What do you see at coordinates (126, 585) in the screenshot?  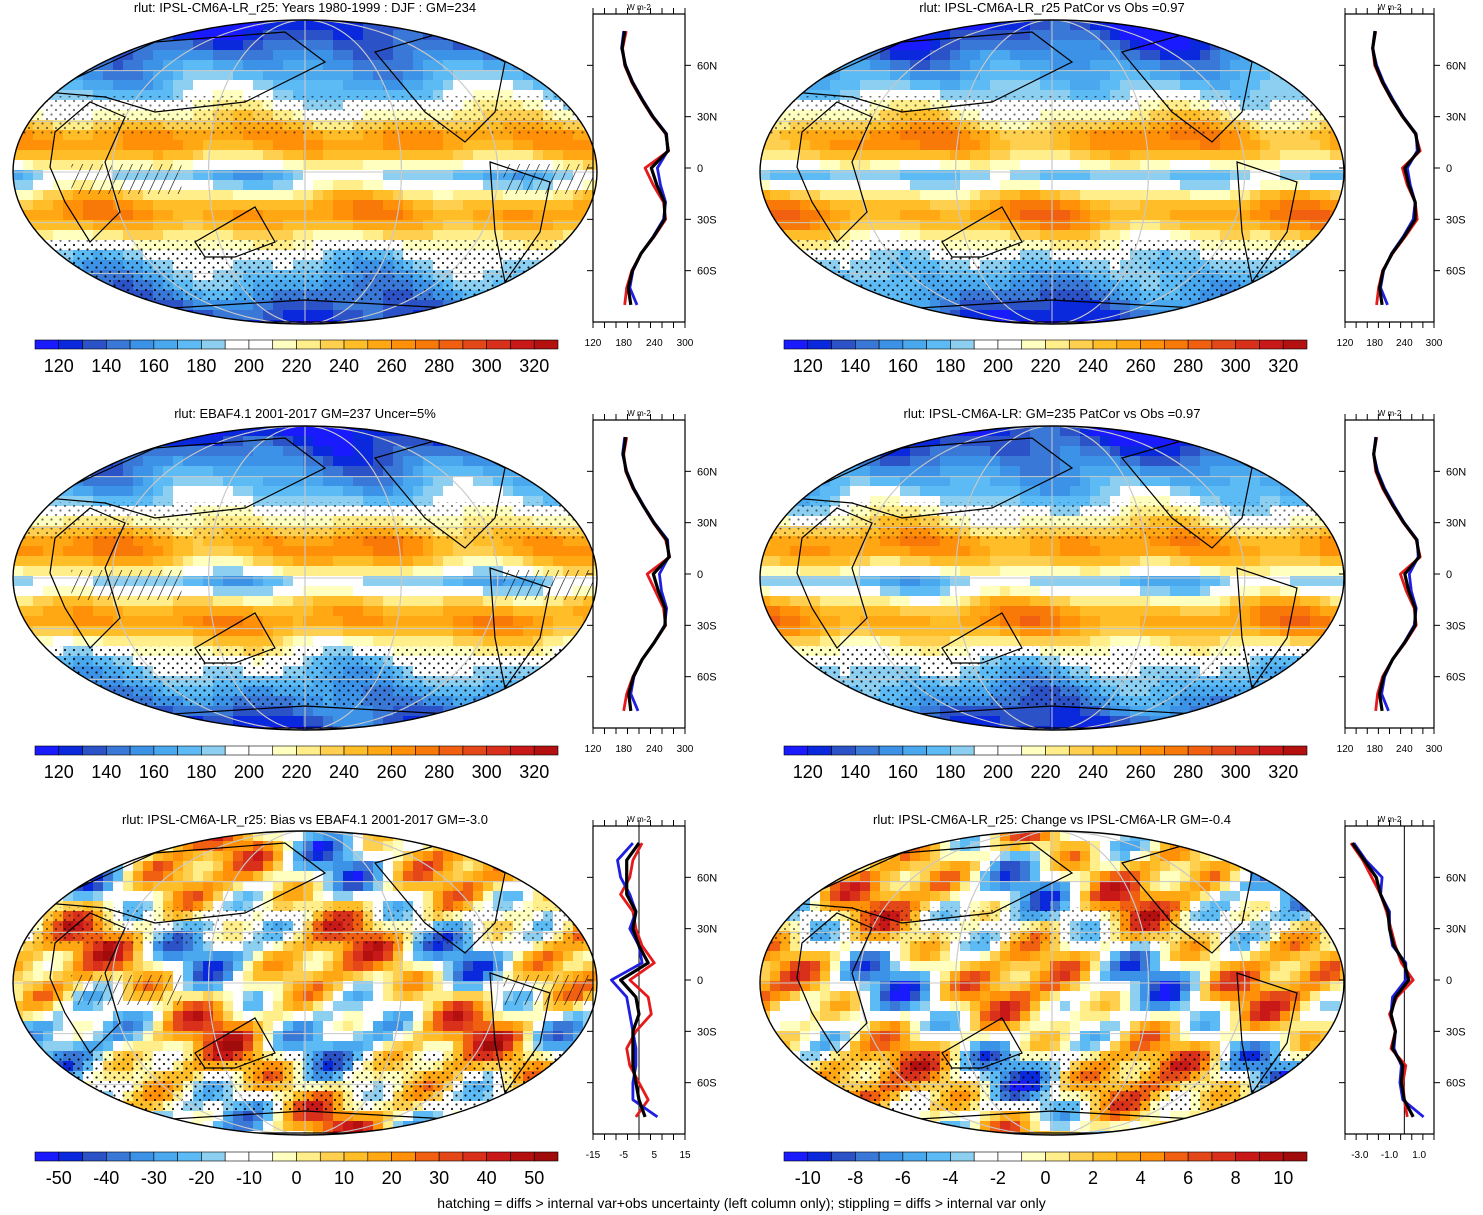 I see `hatching-indian` at bounding box center [126, 585].